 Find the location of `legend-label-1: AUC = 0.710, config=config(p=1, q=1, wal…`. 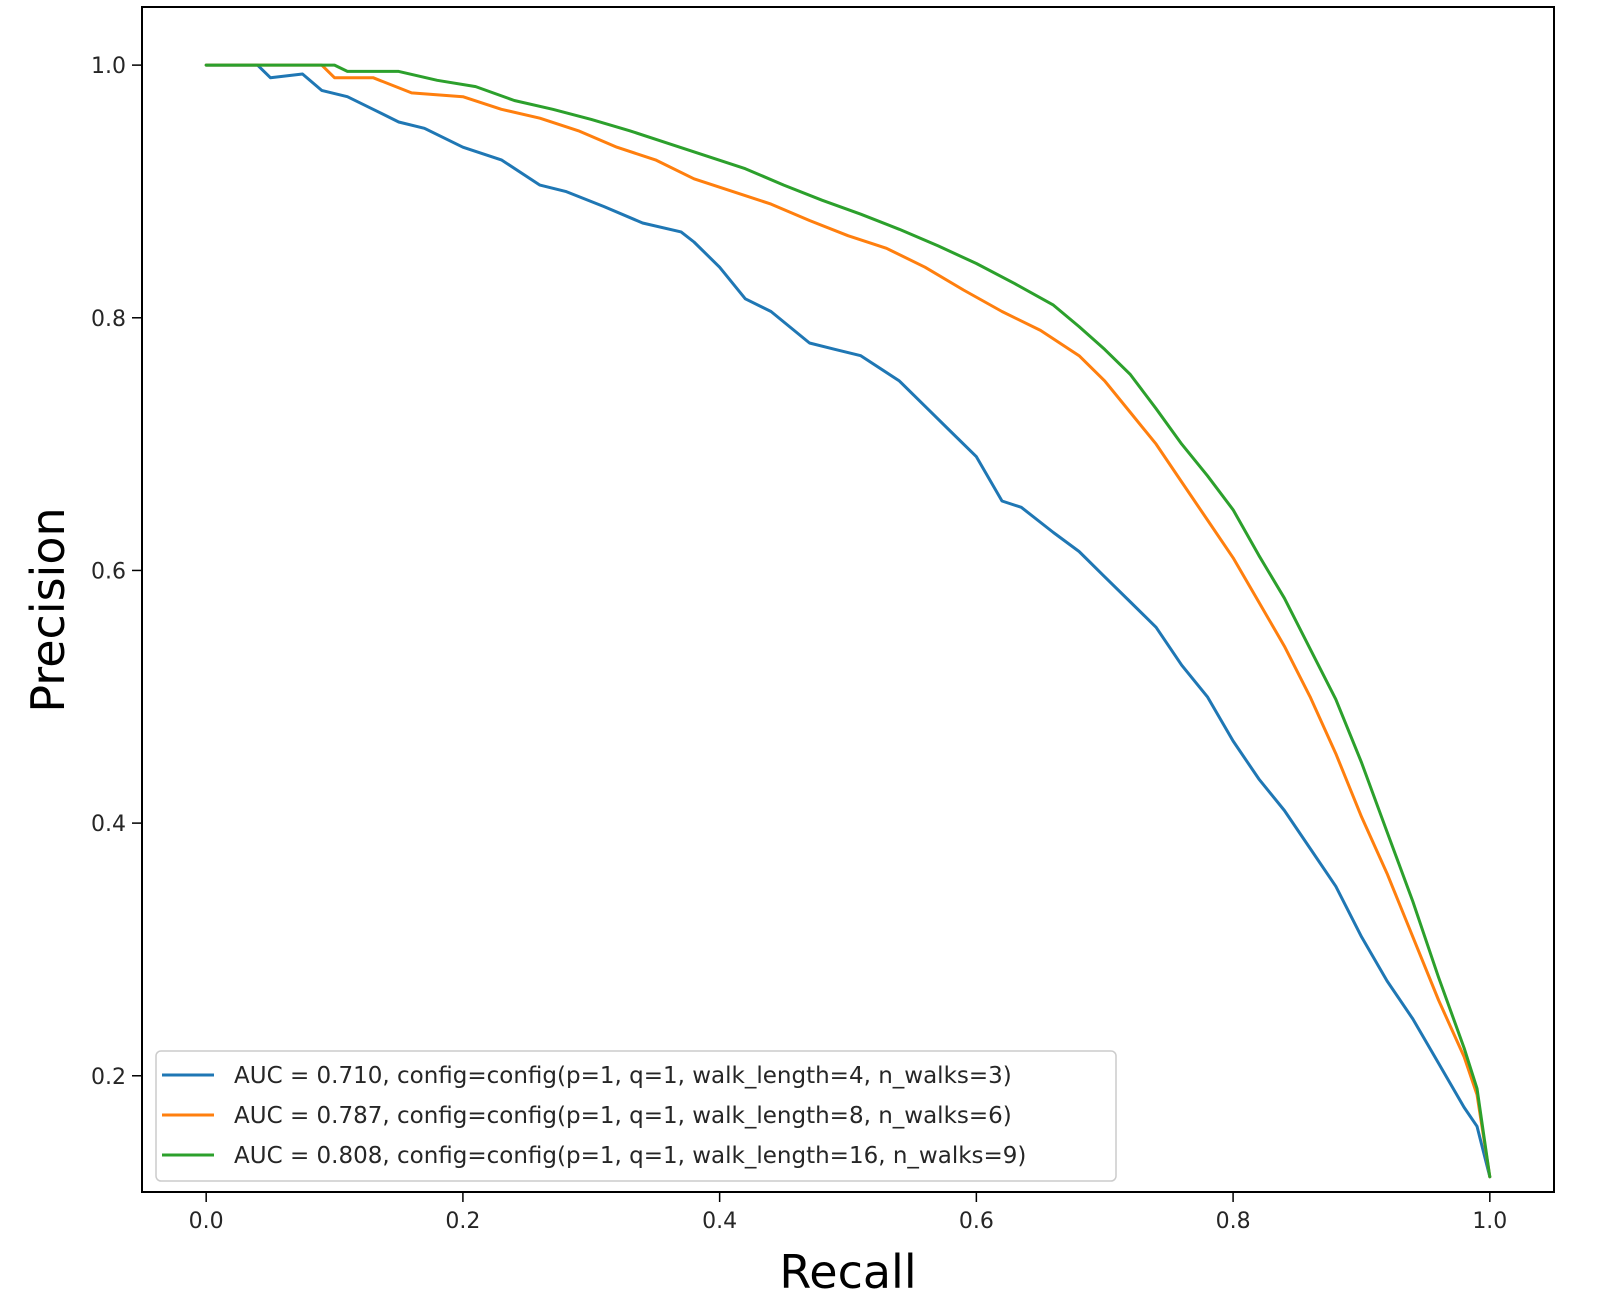

legend-label-1: AUC = 0.710, config=config(p=1, q=1, wal… is located at coordinates (623, 1076).